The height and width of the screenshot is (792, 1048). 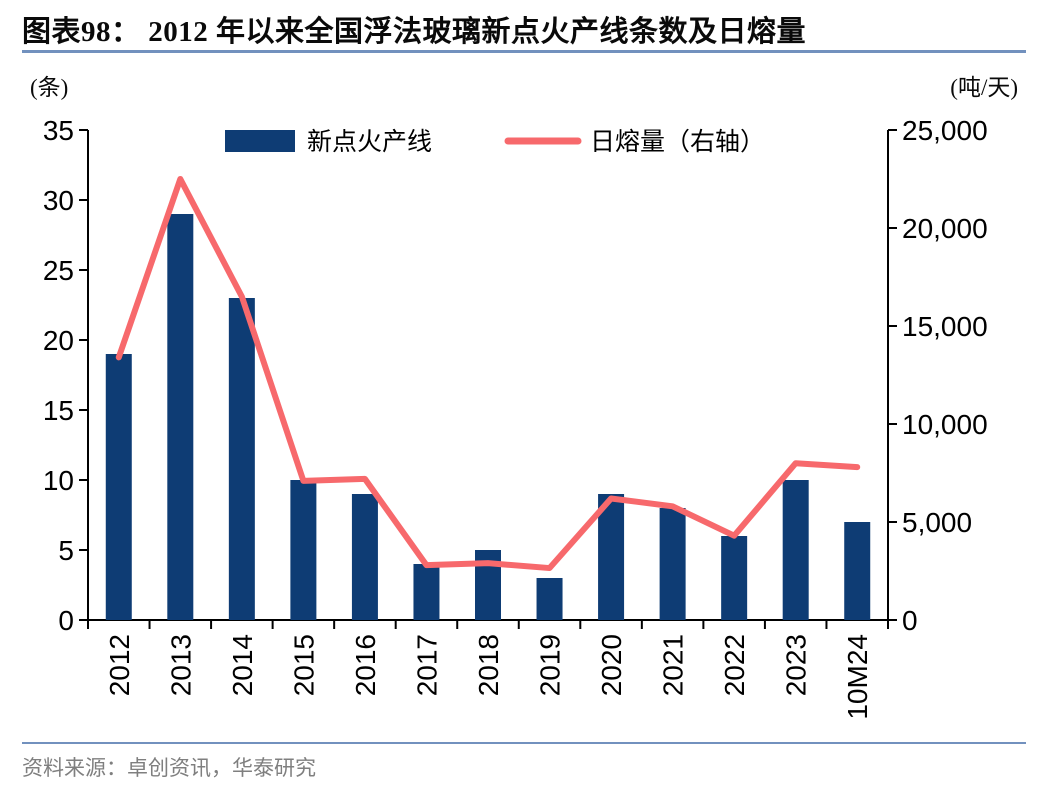 I want to click on right-axis-tick-label: 10,000, so click(x=945, y=424).